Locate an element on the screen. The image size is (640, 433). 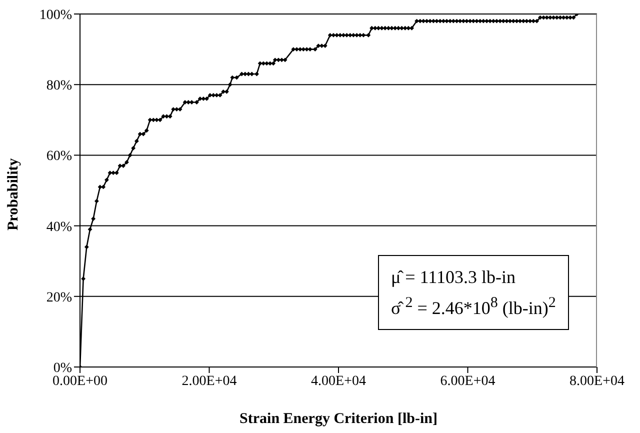
annotation: μ̂ = 11103.3 lb-in is located at coordinates (453, 277).